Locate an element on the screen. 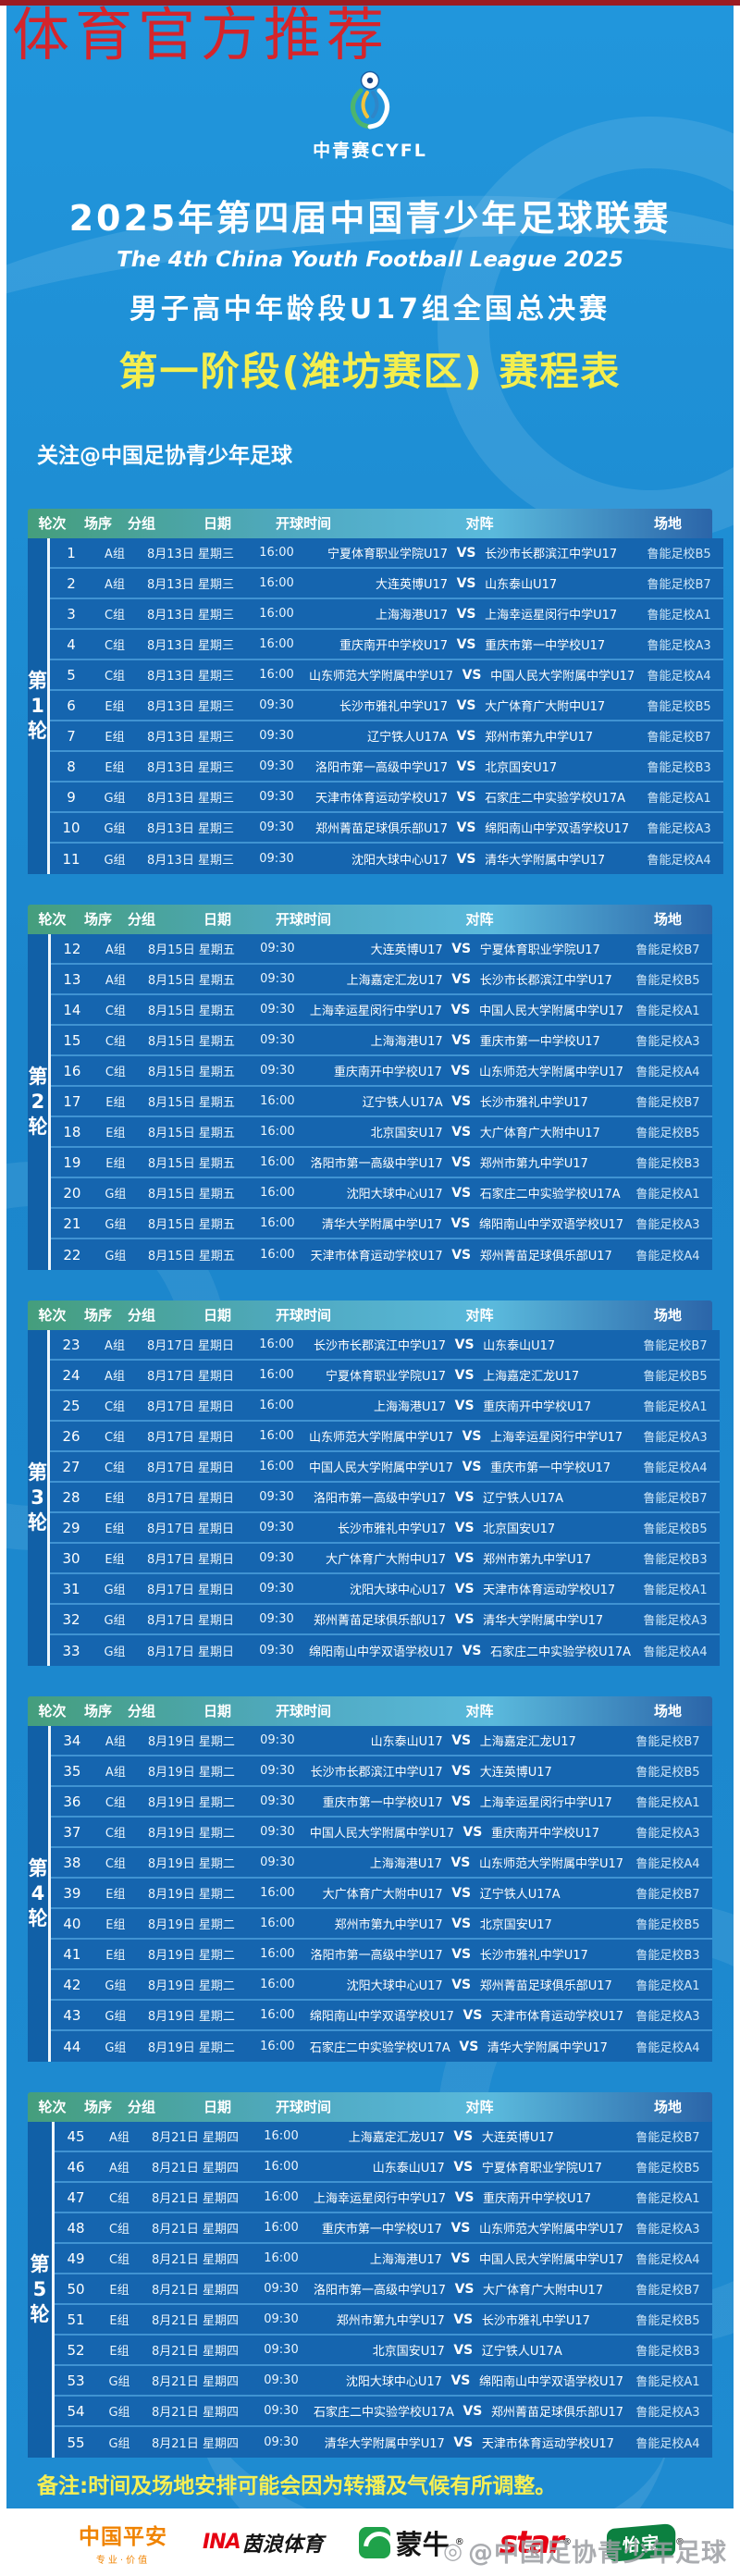 The width and height of the screenshot is (740, 2576). cell-match-no: 16 is located at coordinates (72, 1070).